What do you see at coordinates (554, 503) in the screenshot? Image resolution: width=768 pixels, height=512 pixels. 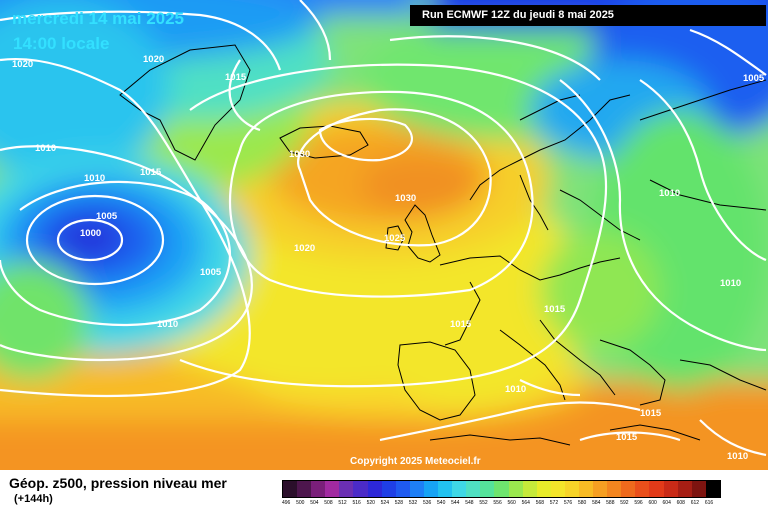 I see `scale-tick-label: 572` at bounding box center [554, 503].